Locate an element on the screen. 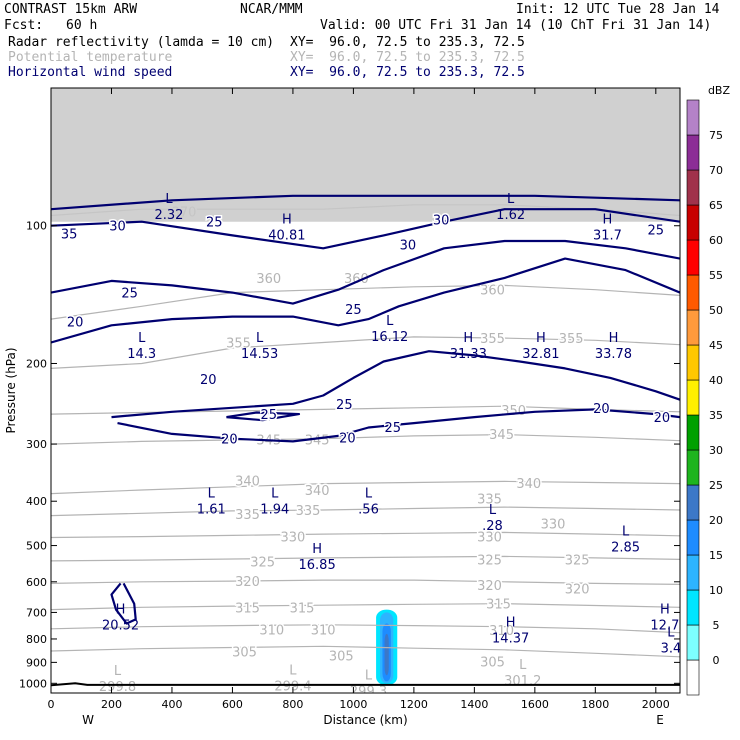  y-tick-label-6: 700 is located at coordinates (36, 612).